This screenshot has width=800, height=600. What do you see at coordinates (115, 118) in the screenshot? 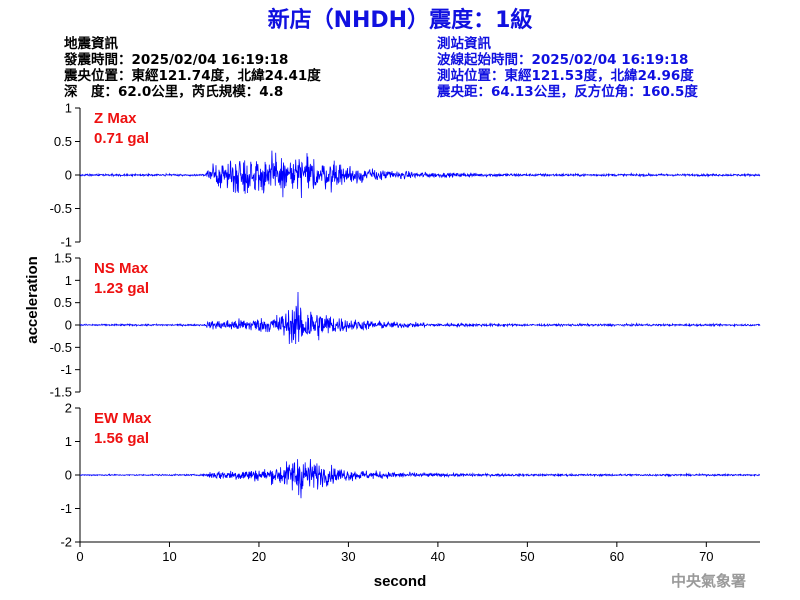
I see `max-label-z: Z Max` at bounding box center [115, 118].